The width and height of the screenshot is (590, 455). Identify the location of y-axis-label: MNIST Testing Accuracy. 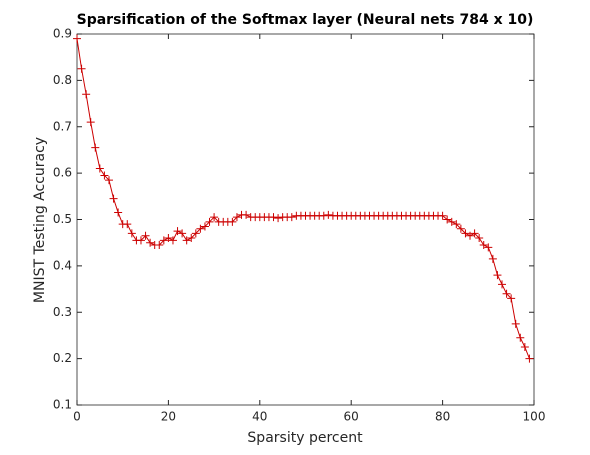
(40, 220).